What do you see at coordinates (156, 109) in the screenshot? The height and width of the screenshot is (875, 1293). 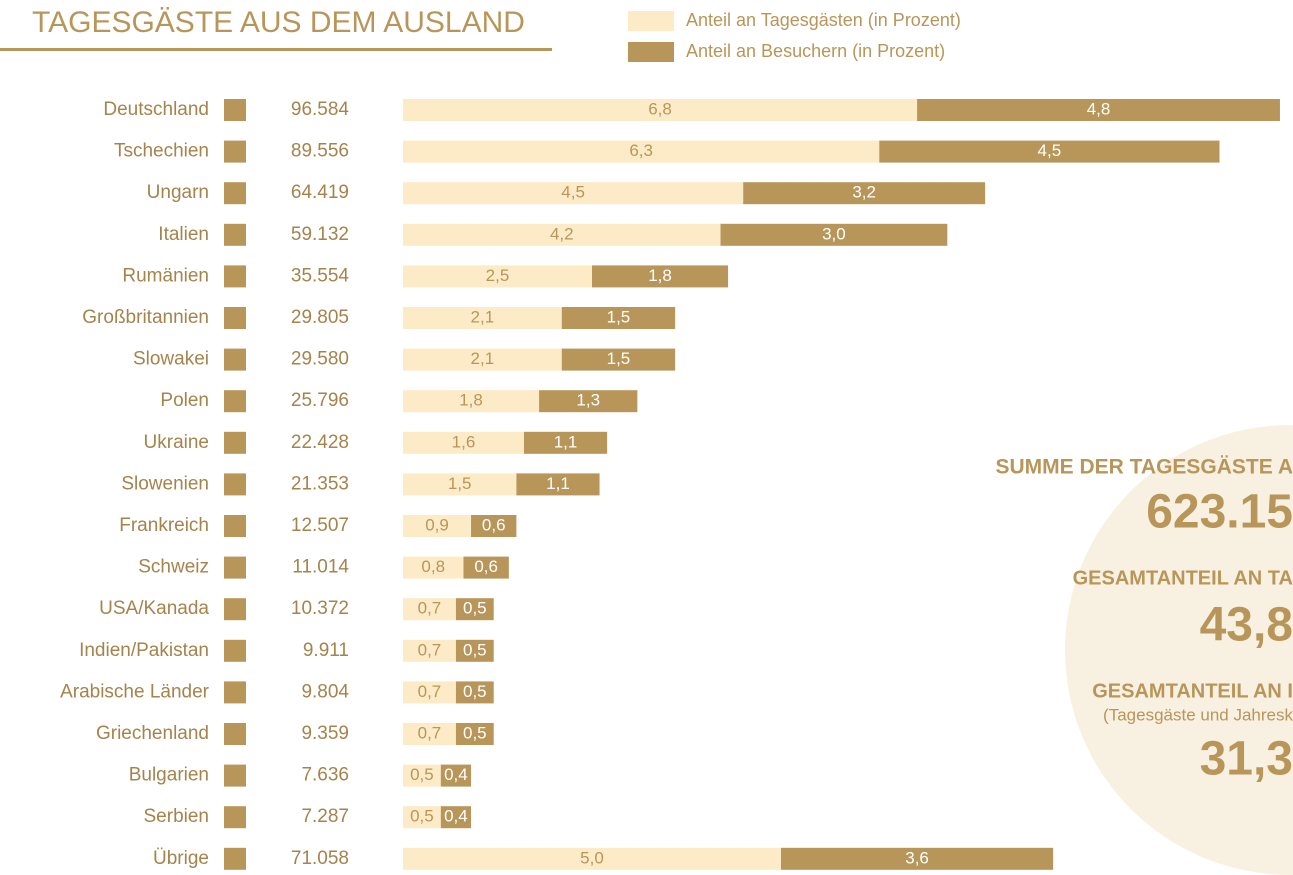 I see `category-label: Deutschland` at bounding box center [156, 109].